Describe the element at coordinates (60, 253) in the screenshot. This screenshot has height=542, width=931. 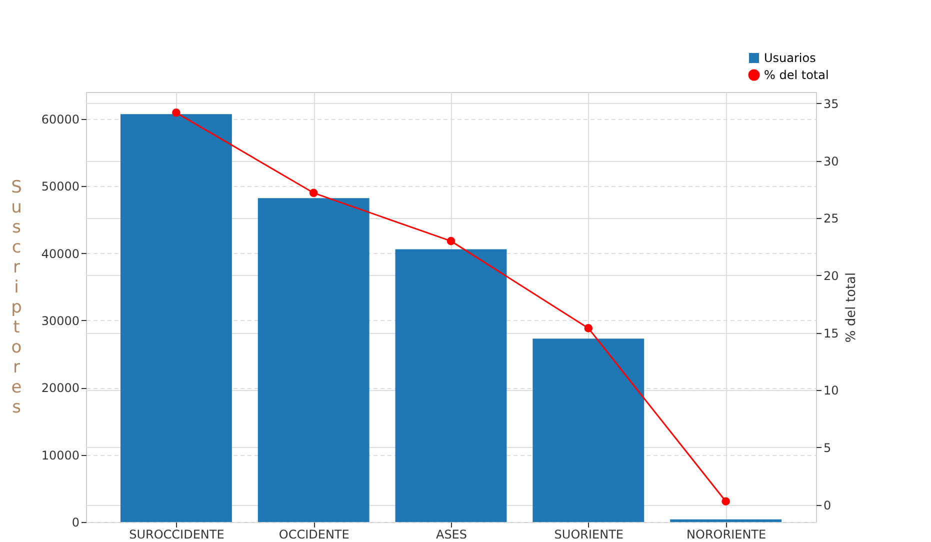
I see `y-tick-label: 40000` at that location.